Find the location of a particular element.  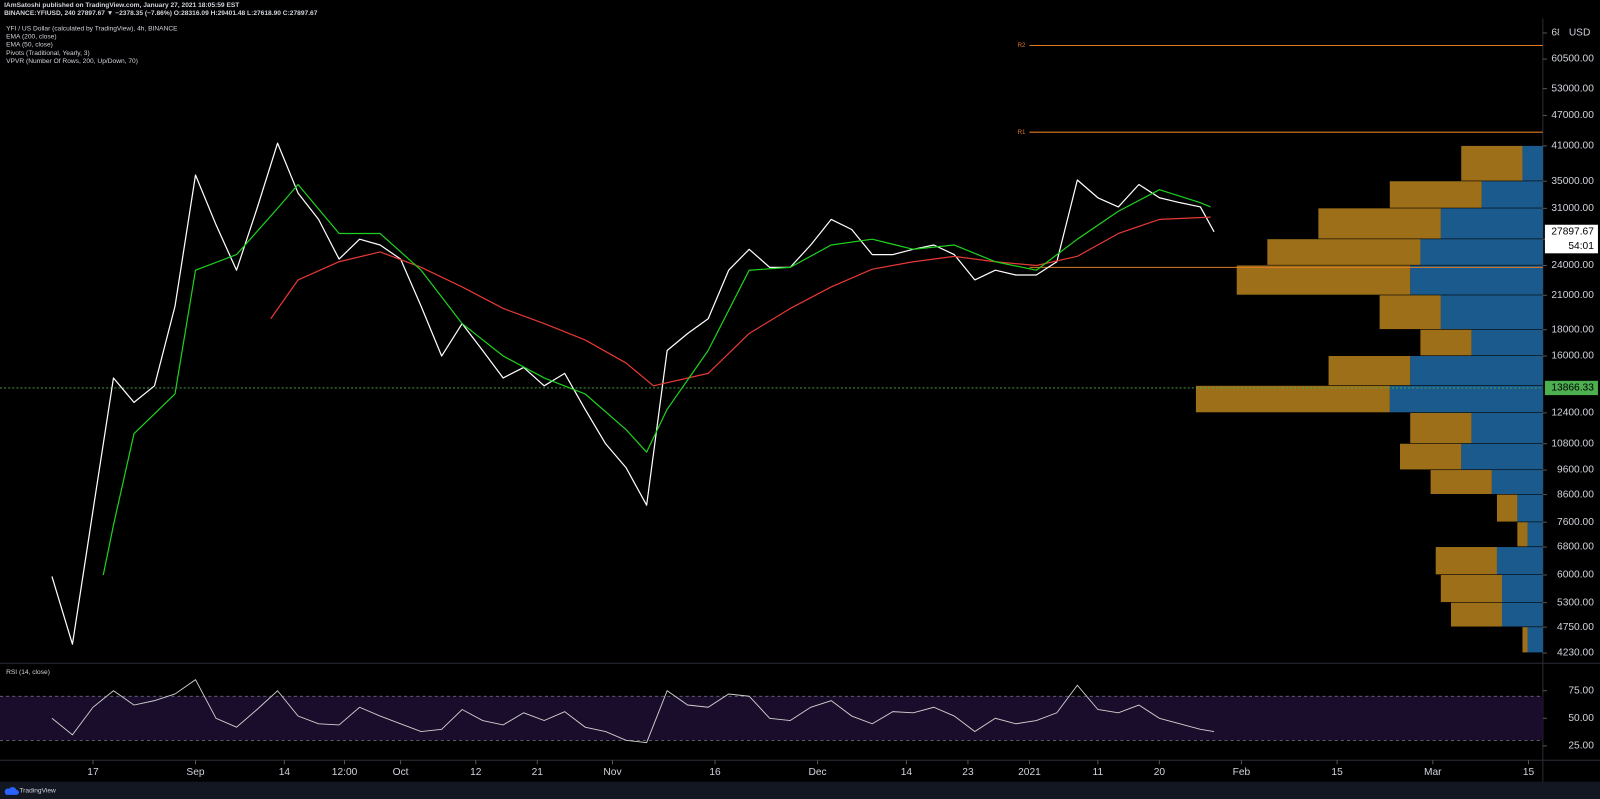

x-tick-label: 16 is located at coordinates (715, 772).